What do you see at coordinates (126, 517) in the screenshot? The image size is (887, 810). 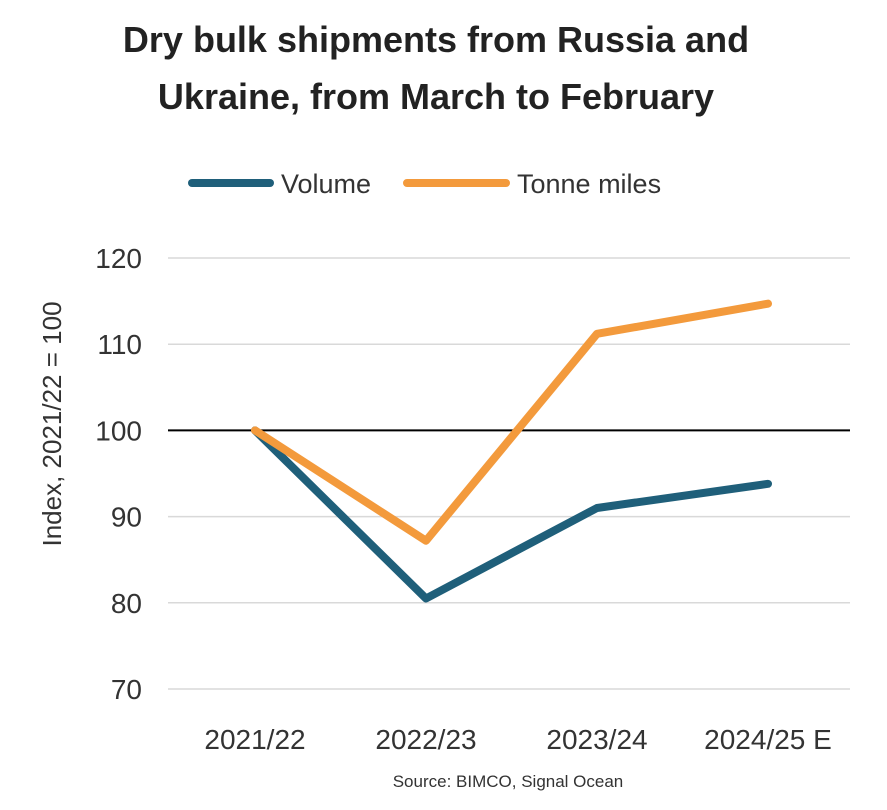 I see `y-tick-label-2: 90` at bounding box center [126, 517].